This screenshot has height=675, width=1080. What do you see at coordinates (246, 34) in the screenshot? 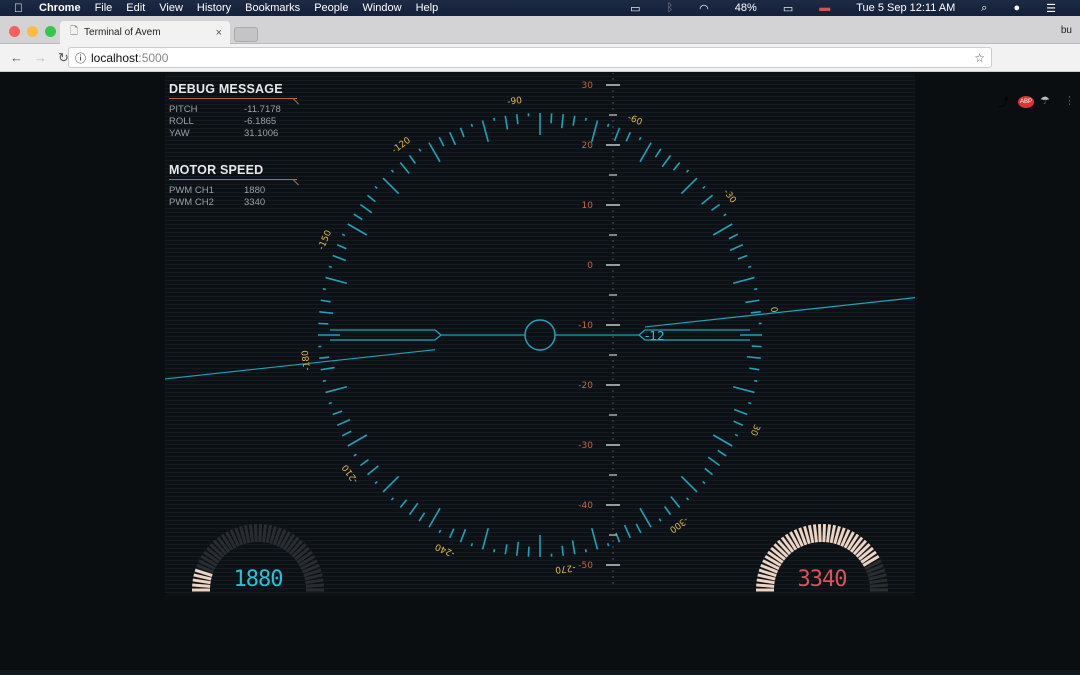
I see `new-tab-button` at bounding box center [246, 34].